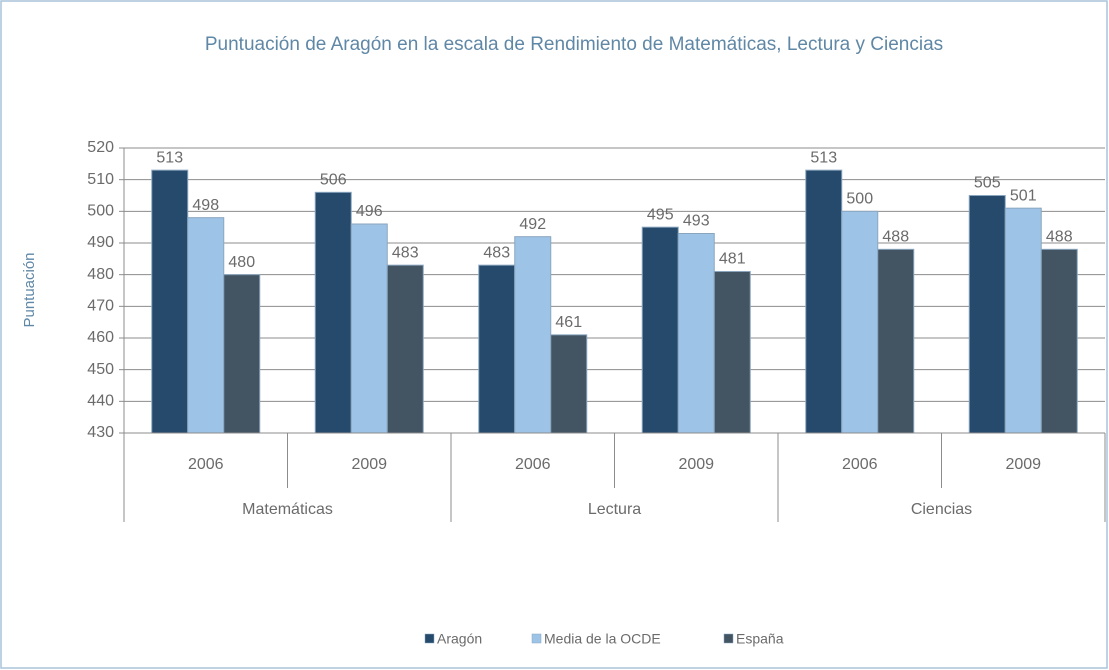 Image resolution: width=1109 pixels, height=670 pixels. What do you see at coordinates (333, 180) in the screenshot?
I see `data-label: 506` at bounding box center [333, 180].